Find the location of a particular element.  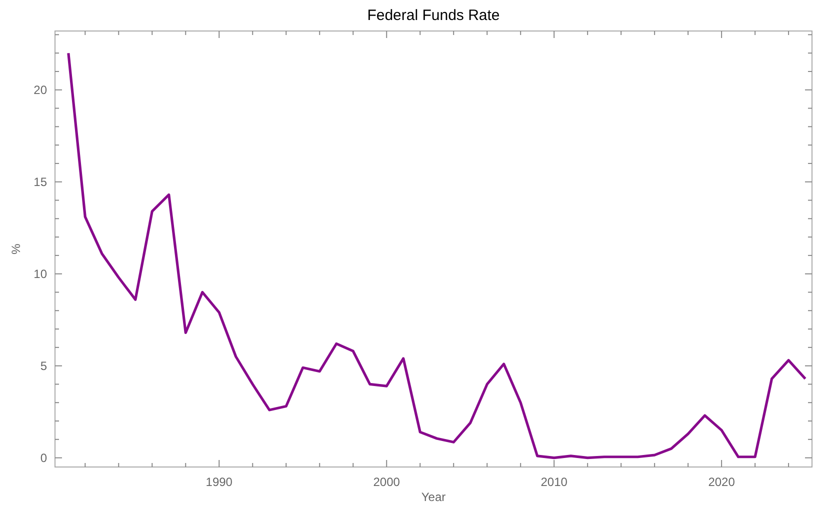

x-tick-label: 2010 is located at coordinates (554, 482).